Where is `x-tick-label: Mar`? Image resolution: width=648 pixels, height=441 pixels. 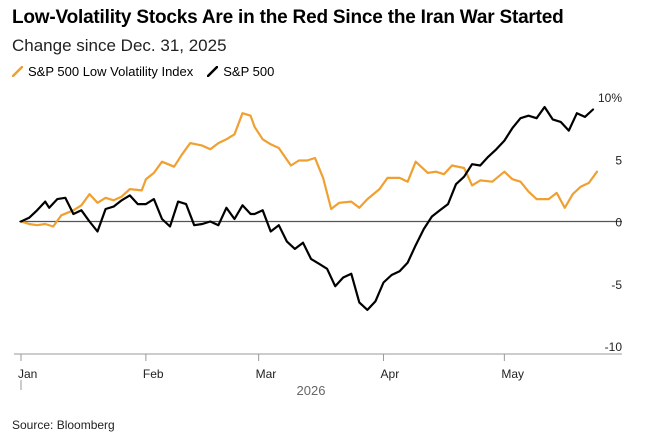
x-tick-label: Mar is located at coordinates (266, 374).